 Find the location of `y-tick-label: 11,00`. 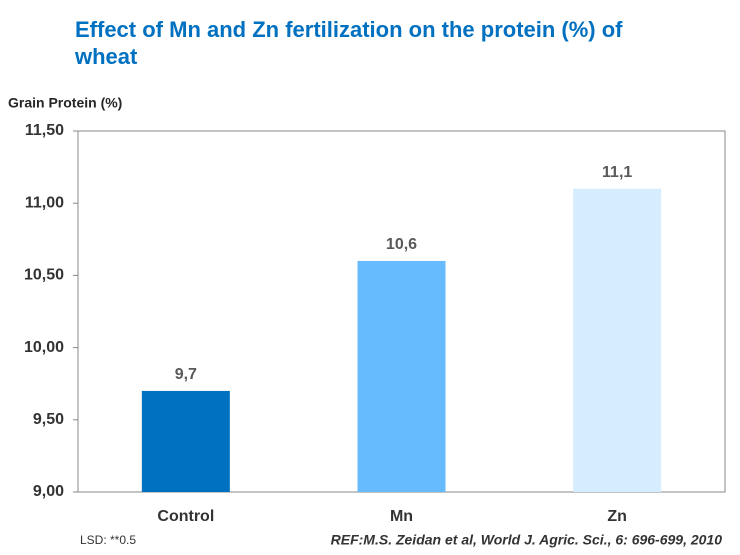

y-tick-label: 11,00 is located at coordinates (44, 202).